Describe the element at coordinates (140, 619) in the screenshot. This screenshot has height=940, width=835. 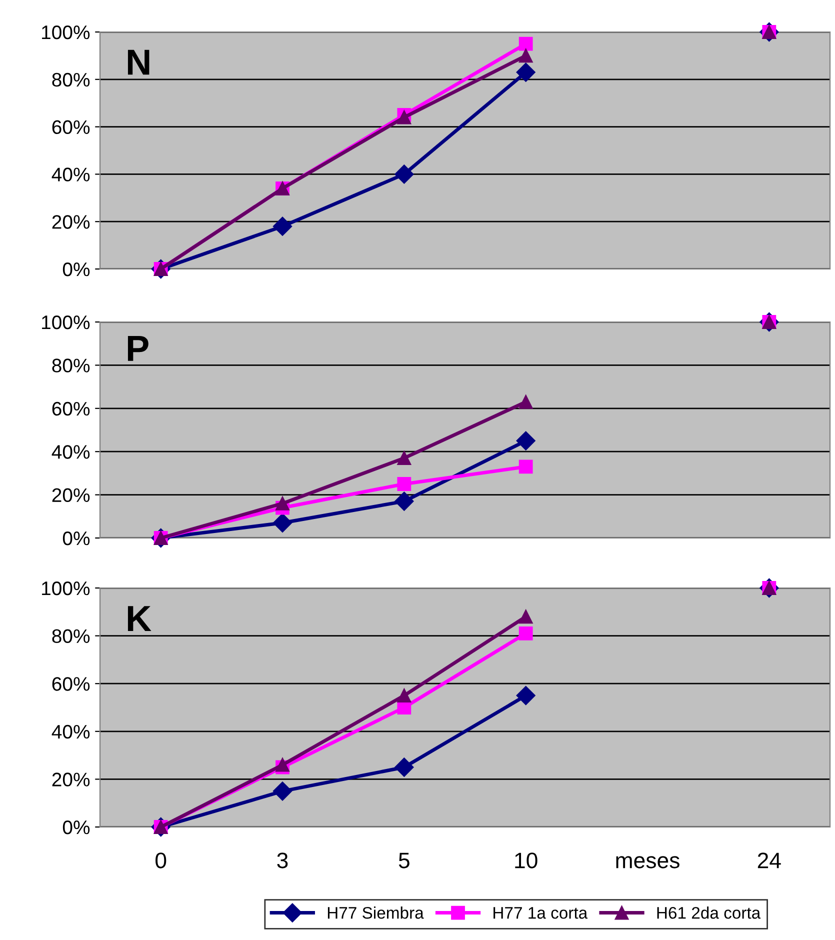
I see `chart-title: K` at that location.